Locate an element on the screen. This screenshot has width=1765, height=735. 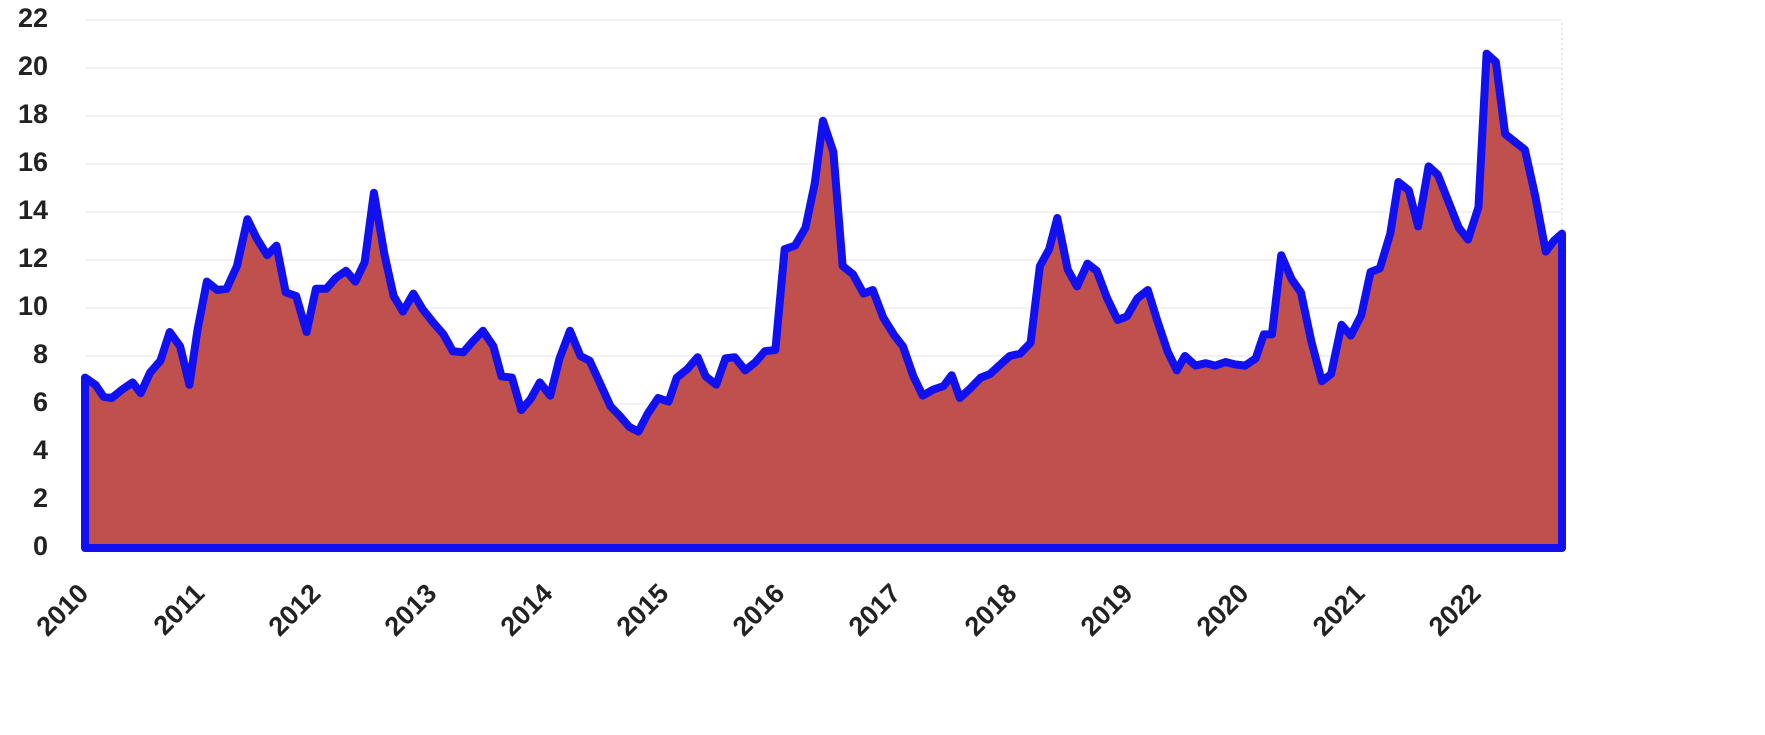
x-tick-label: 2020 is located at coordinates (1223, 610).